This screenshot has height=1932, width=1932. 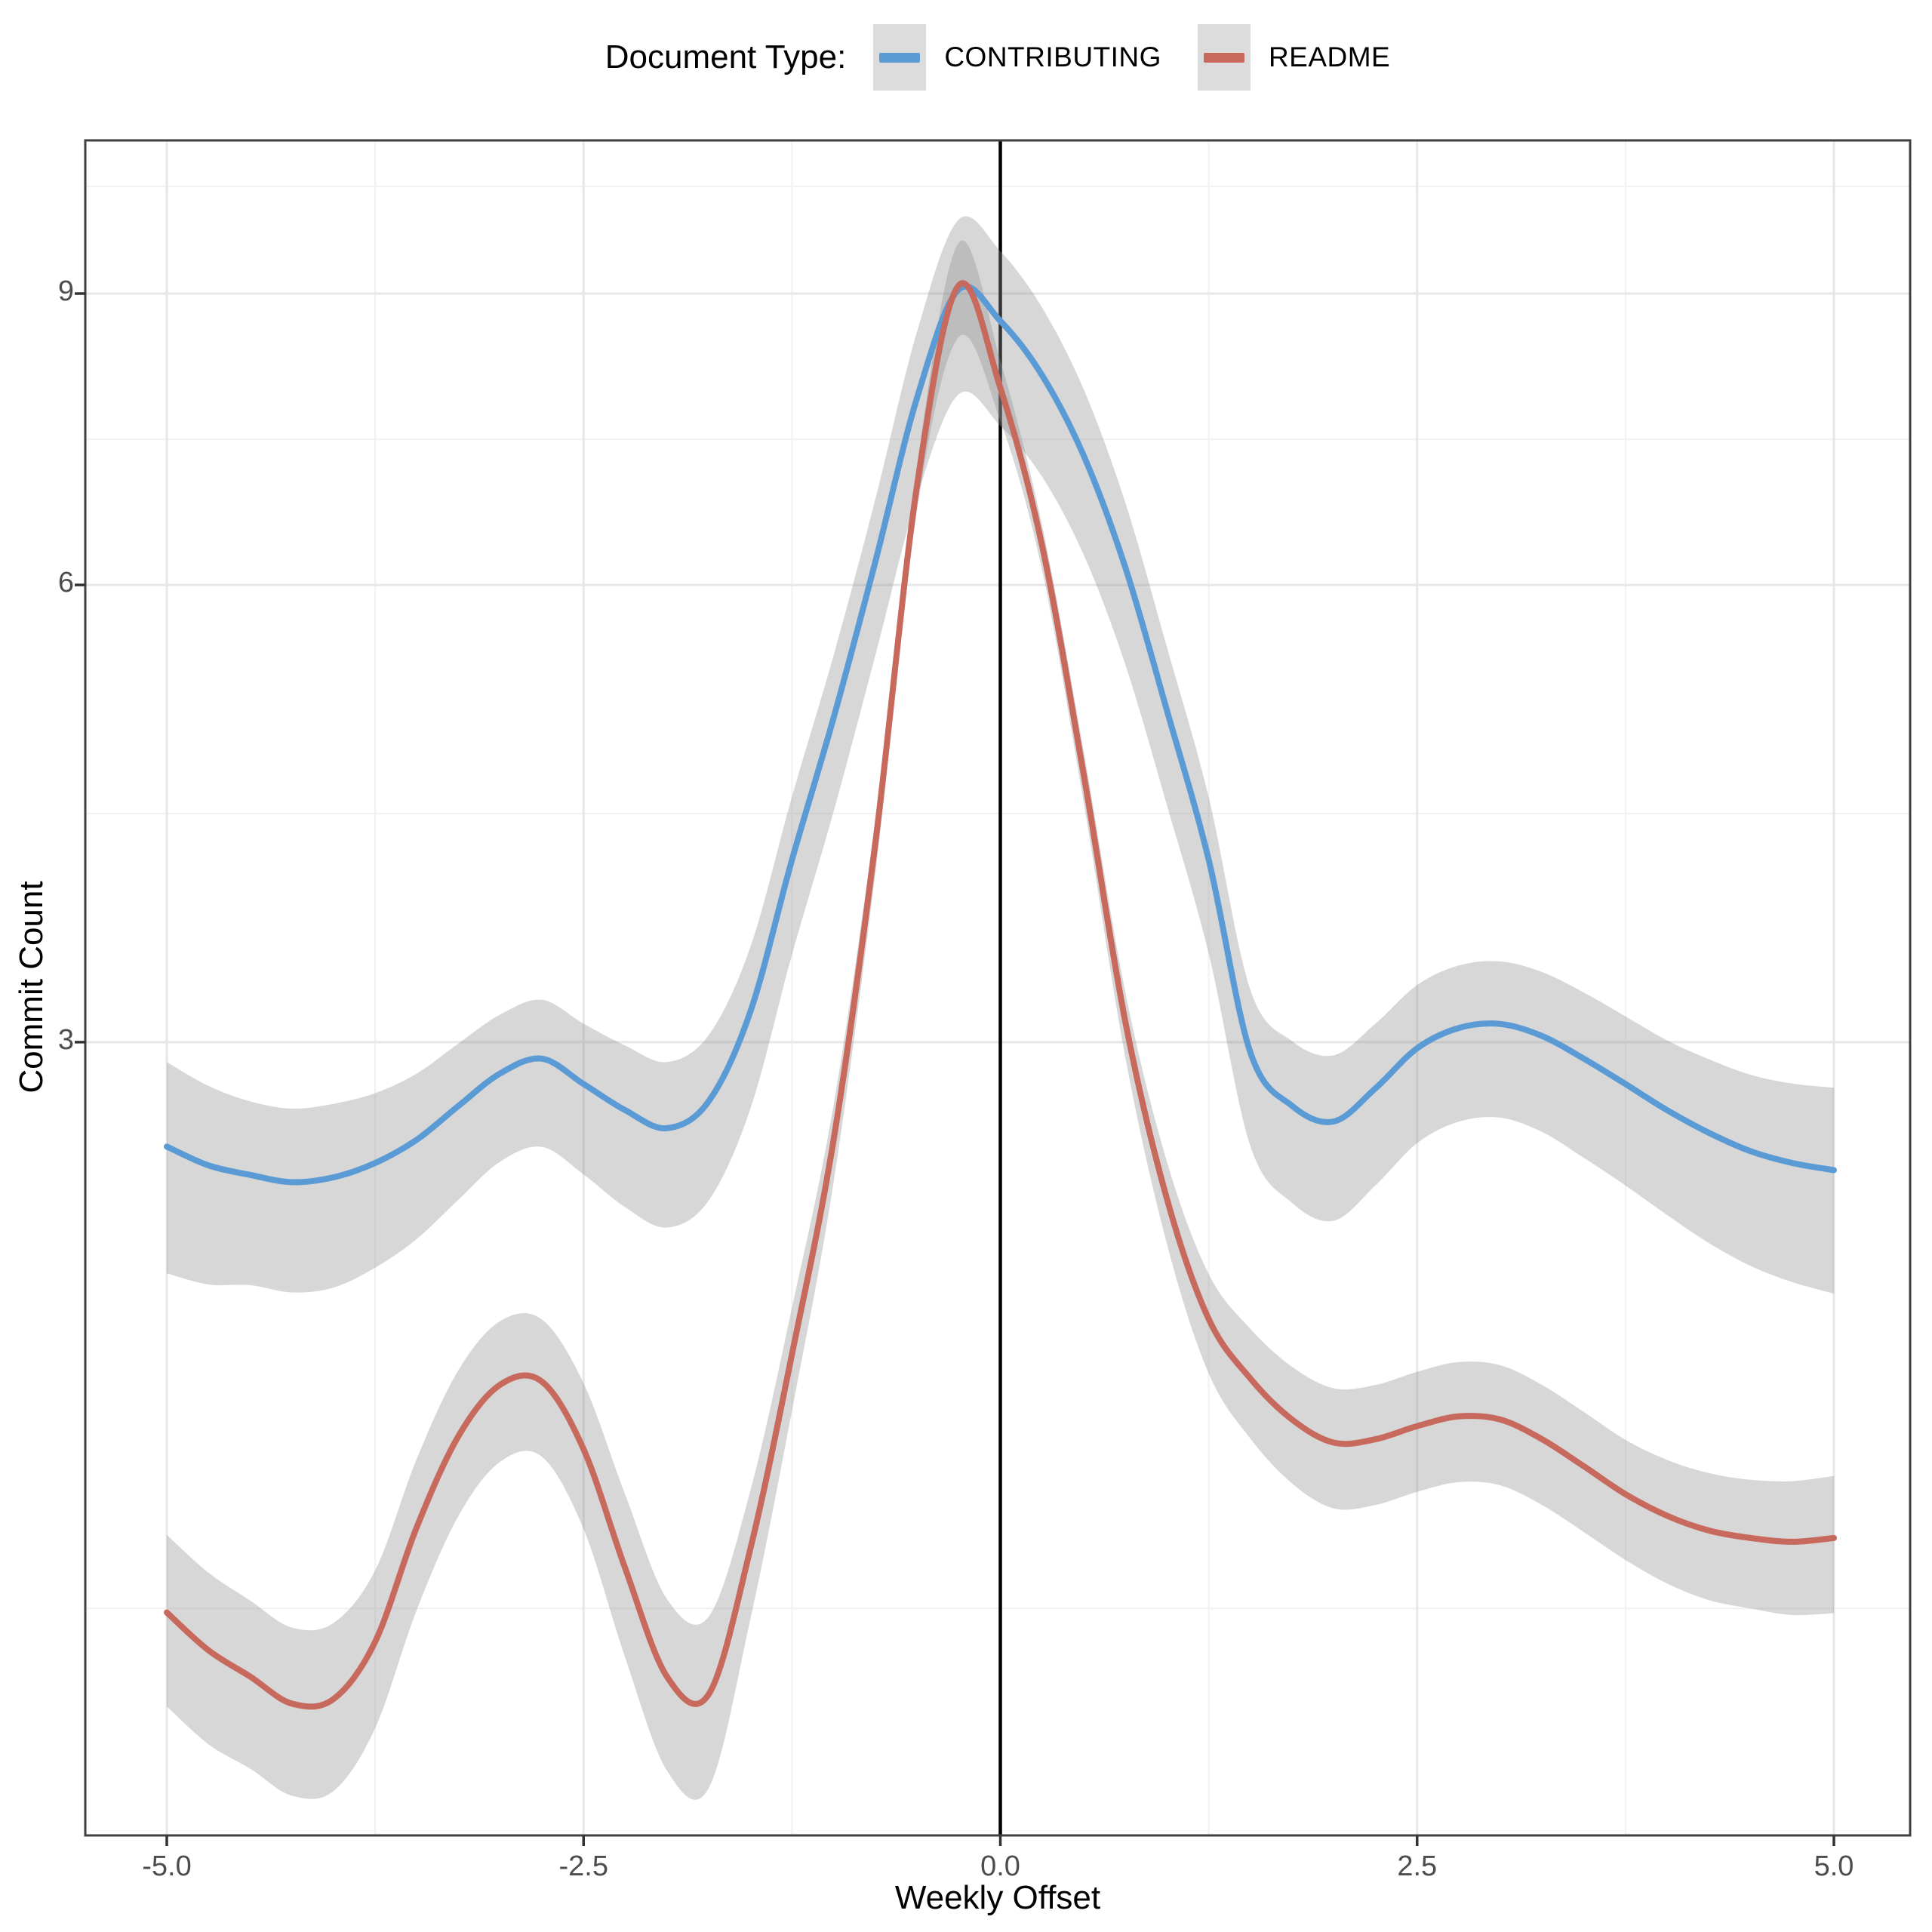 I want to click on x-tick-label: -5.0, so click(x=167, y=1866).